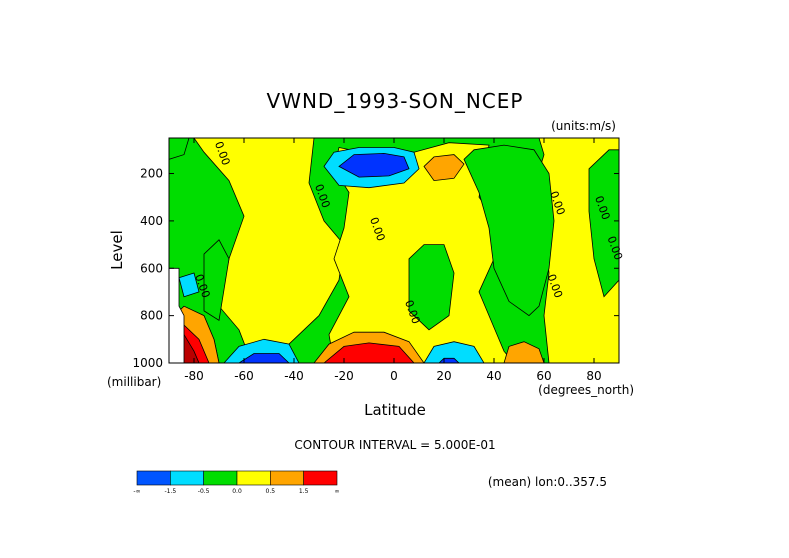  I want to click on colorbar-label-3: 0.0, so click(237, 491).